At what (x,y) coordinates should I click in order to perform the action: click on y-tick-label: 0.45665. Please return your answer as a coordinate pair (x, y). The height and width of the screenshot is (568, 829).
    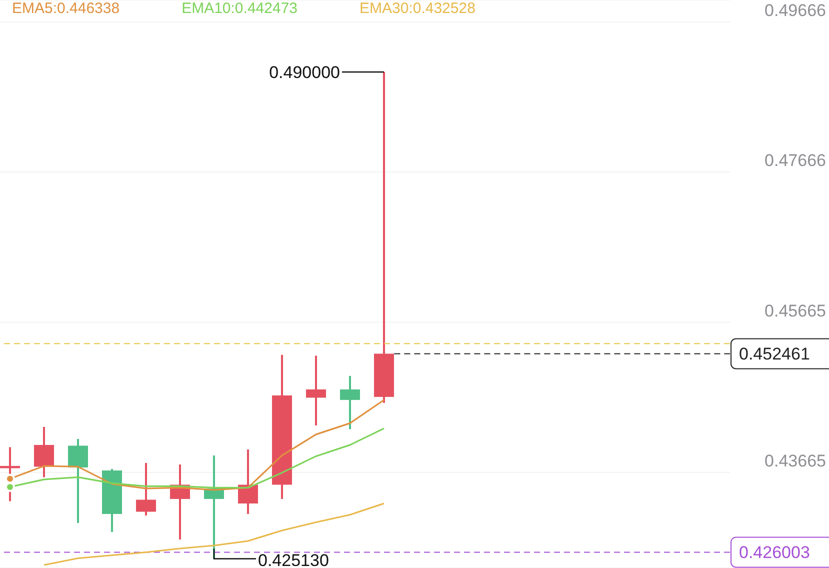
    Looking at the image, I should click on (795, 310).